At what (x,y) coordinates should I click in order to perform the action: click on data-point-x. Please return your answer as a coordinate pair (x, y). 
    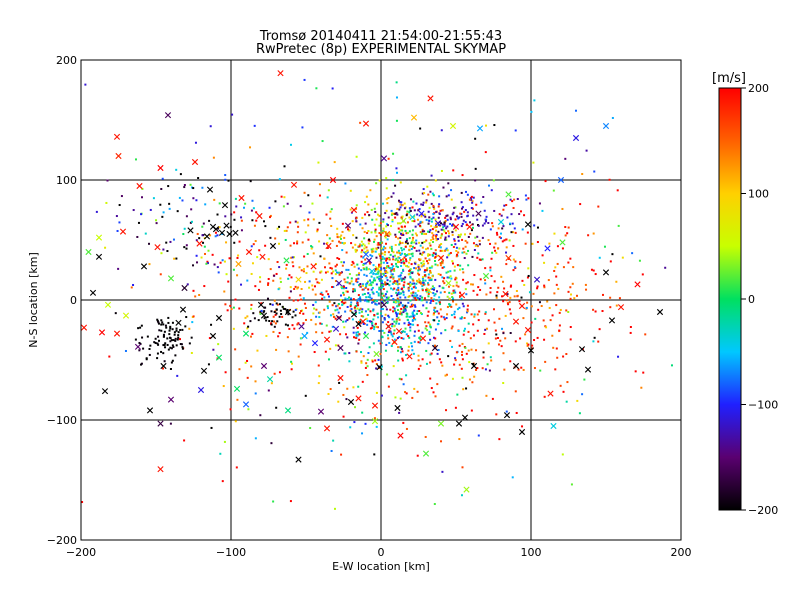
    Looking at the image, I should click on (237, 388).